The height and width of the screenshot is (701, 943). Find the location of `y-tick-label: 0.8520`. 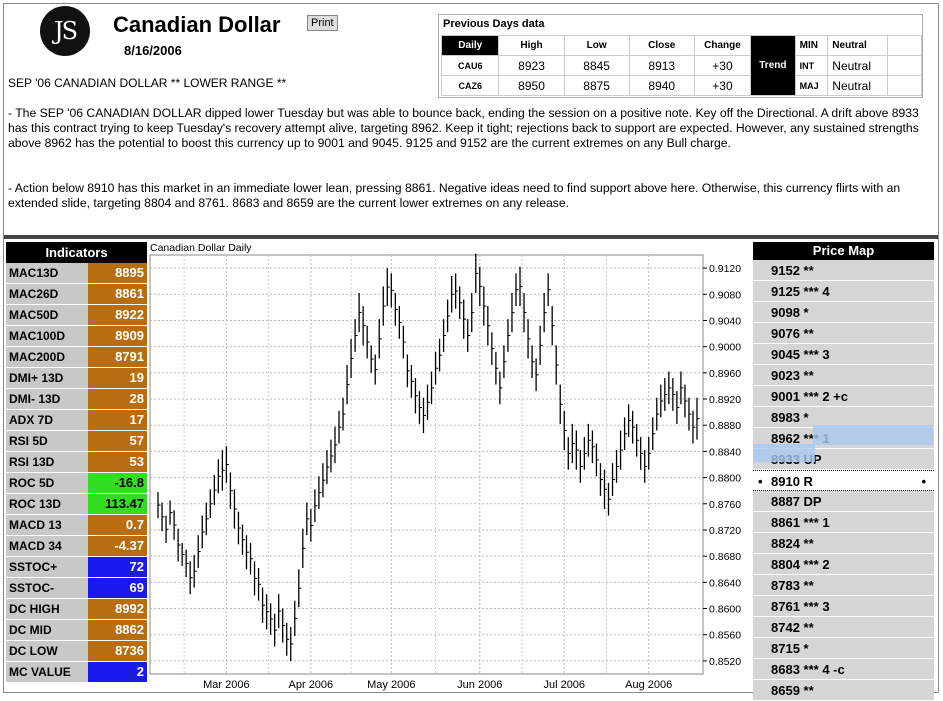

y-tick-label: 0.8520 is located at coordinates (725, 662).